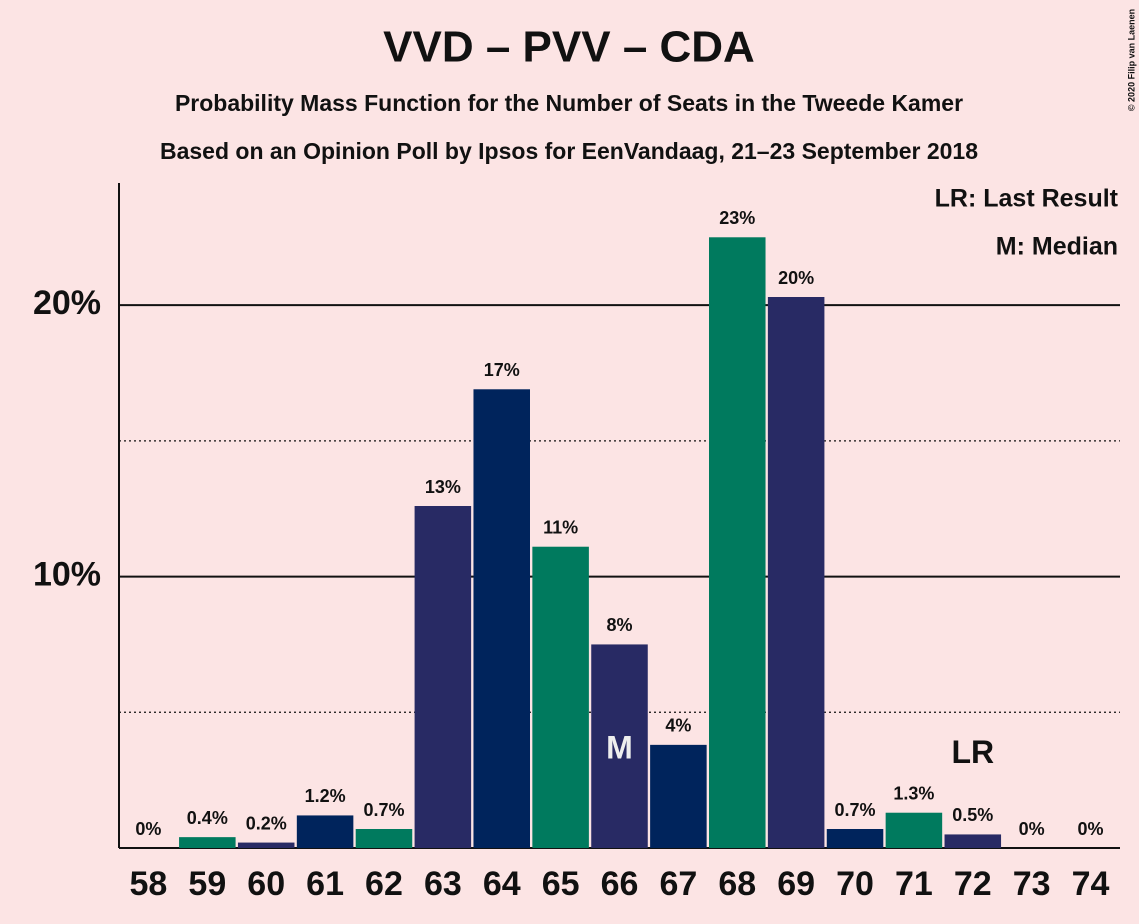  I want to click on value-label: 8%, so click(619, 625).